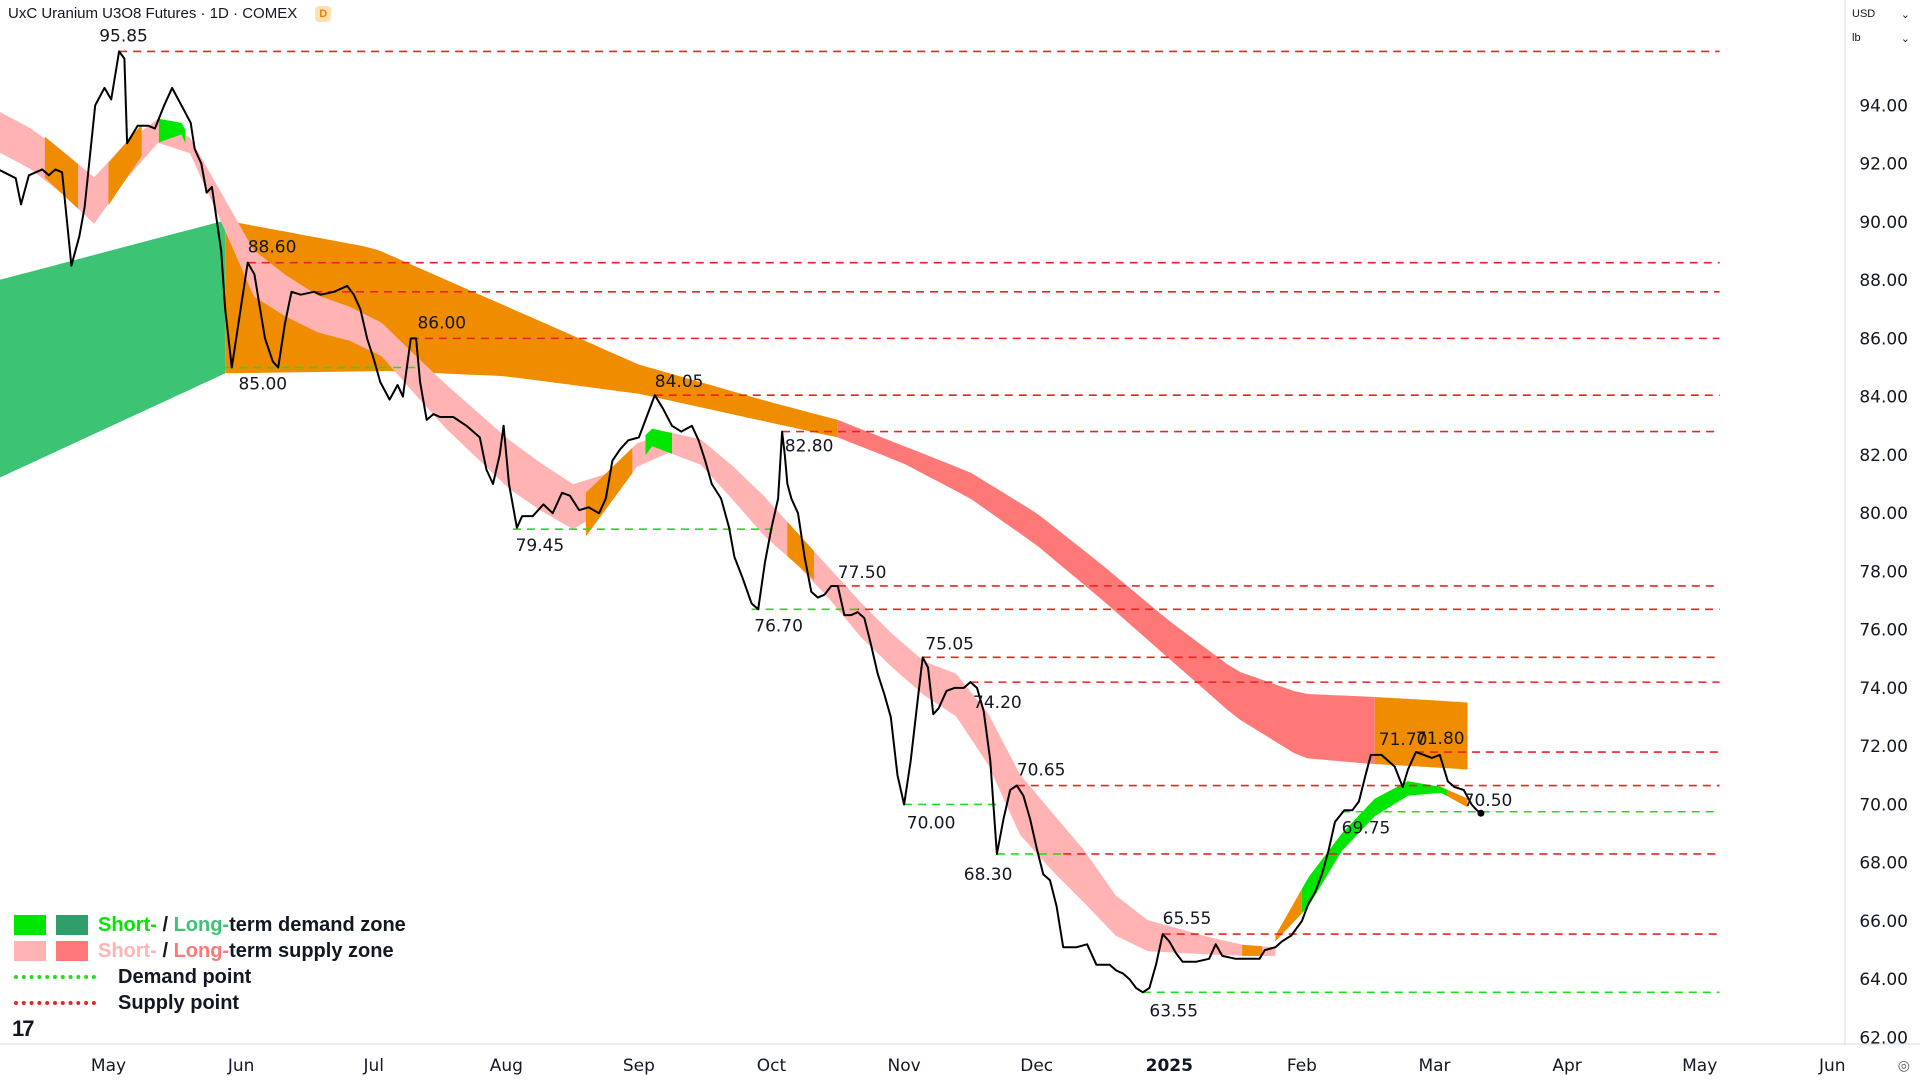 The width and height of the screenshot is (1920, 1080). What do you see at coordinates (1187, 919) in the screenshot?
I see `level-label: 65.55` at bounding box center [1187, 919].